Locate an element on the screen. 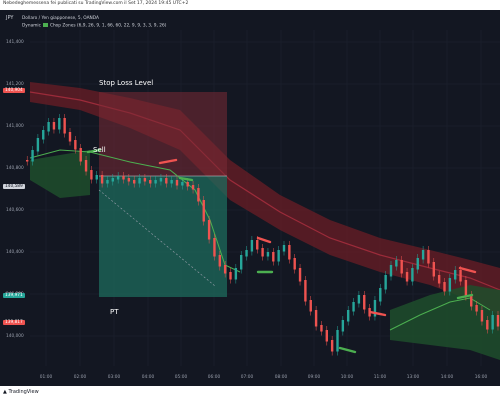 This screenshot has width=500, height=400. sell-label: Sell is located at coordinates (99, 150).